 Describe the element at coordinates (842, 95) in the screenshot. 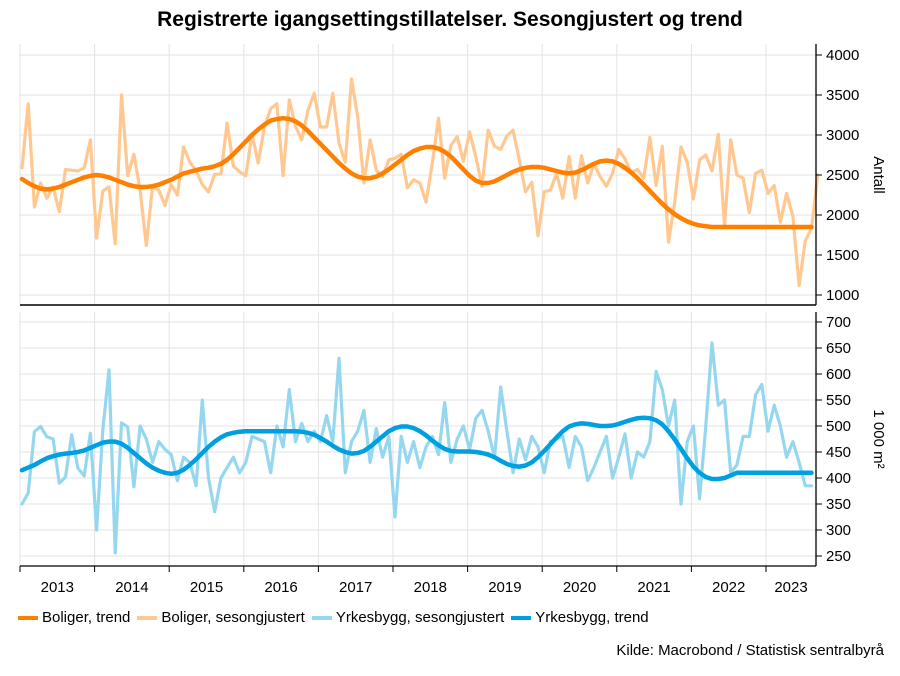

I see `top-y-tick-label: 3500` at that location.